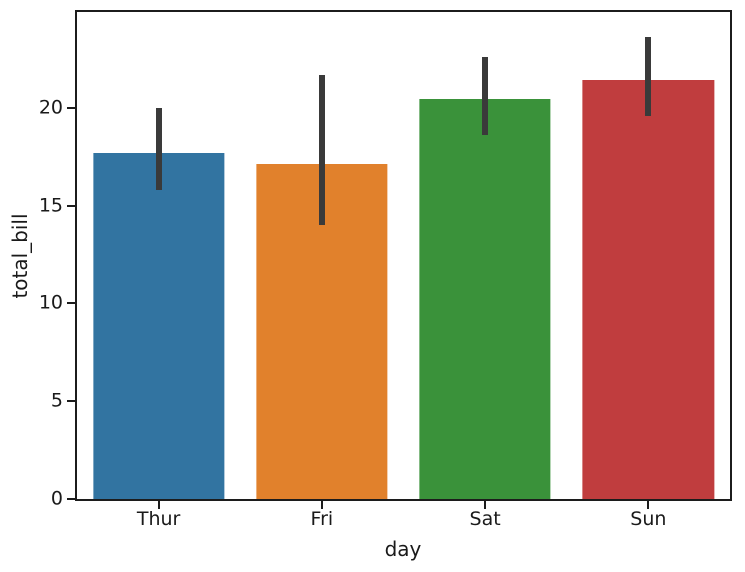 The width and height of the screenshot is (745, 572). What do you see at coordinates (485, 96) in the screenshot?
I see `error-bar-sat` at bounding box center [485, 96].